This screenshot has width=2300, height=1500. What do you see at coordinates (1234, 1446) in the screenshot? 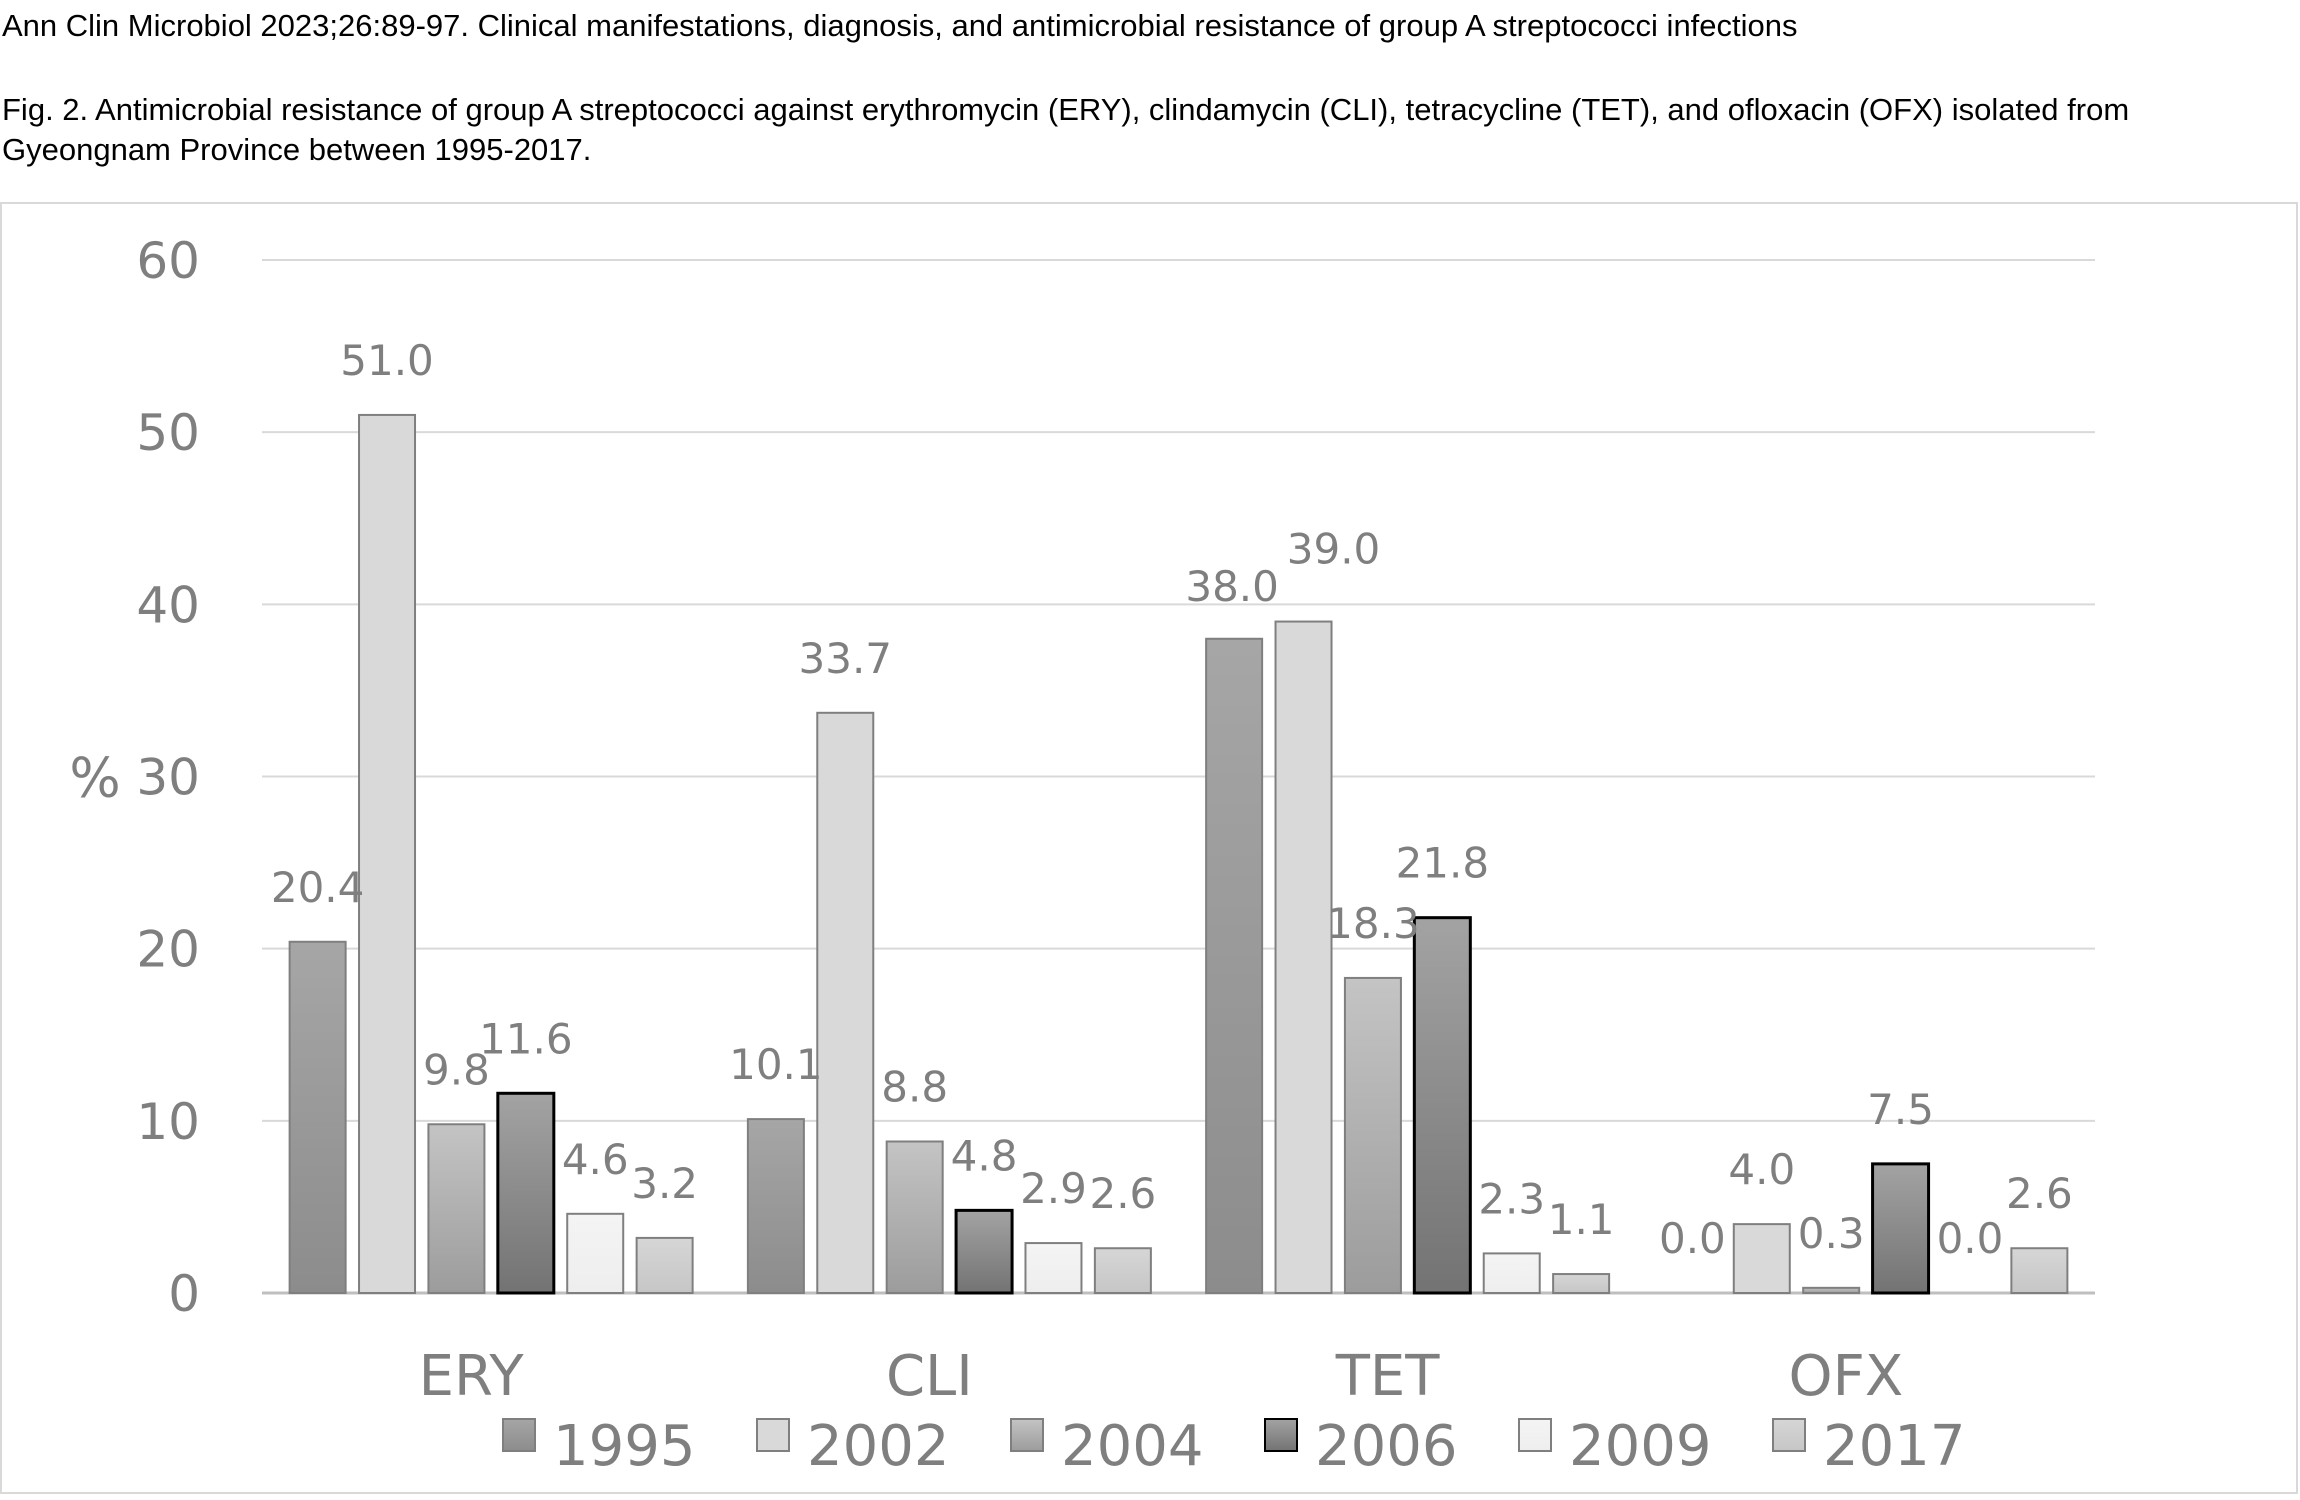
I see `legend: 1995 2002 2004 2006 2009 2017` at bounding box center [1234, 1446].